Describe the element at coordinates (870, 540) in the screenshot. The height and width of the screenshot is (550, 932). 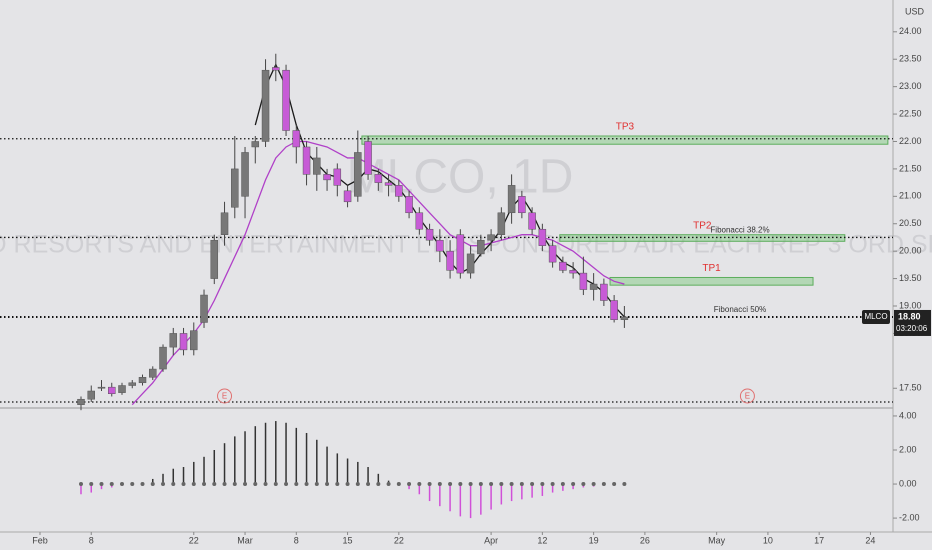
I see `x-tick-label: 24` at that location.